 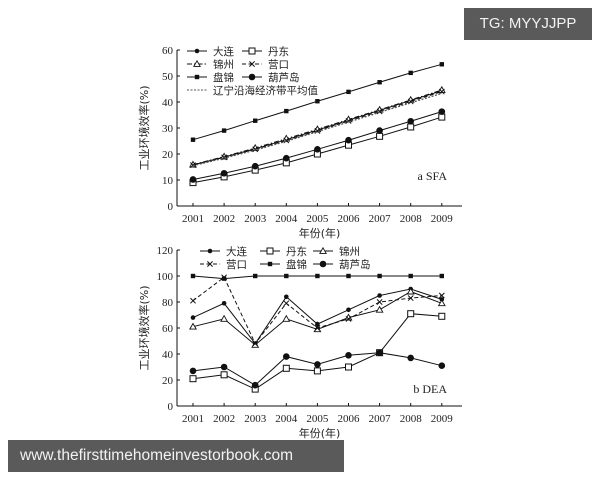 I want to click on watermark-url: www.thefirsttimehomeinvestorbook.com, so click(x=176, y=456).